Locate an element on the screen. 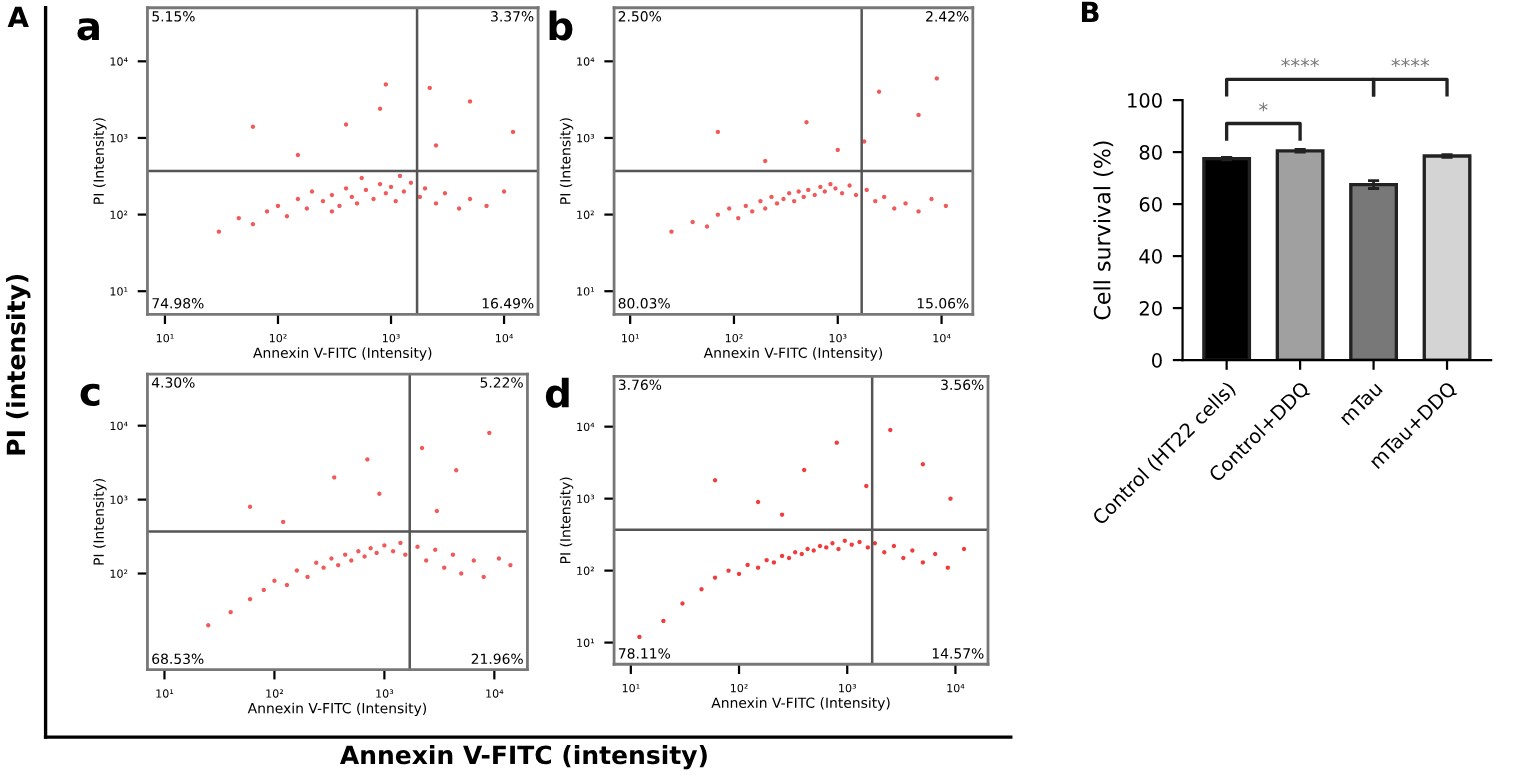 This screenshot has height=776, width=1520. y-tick-label: 60 is located at coordinates (1150, 204).